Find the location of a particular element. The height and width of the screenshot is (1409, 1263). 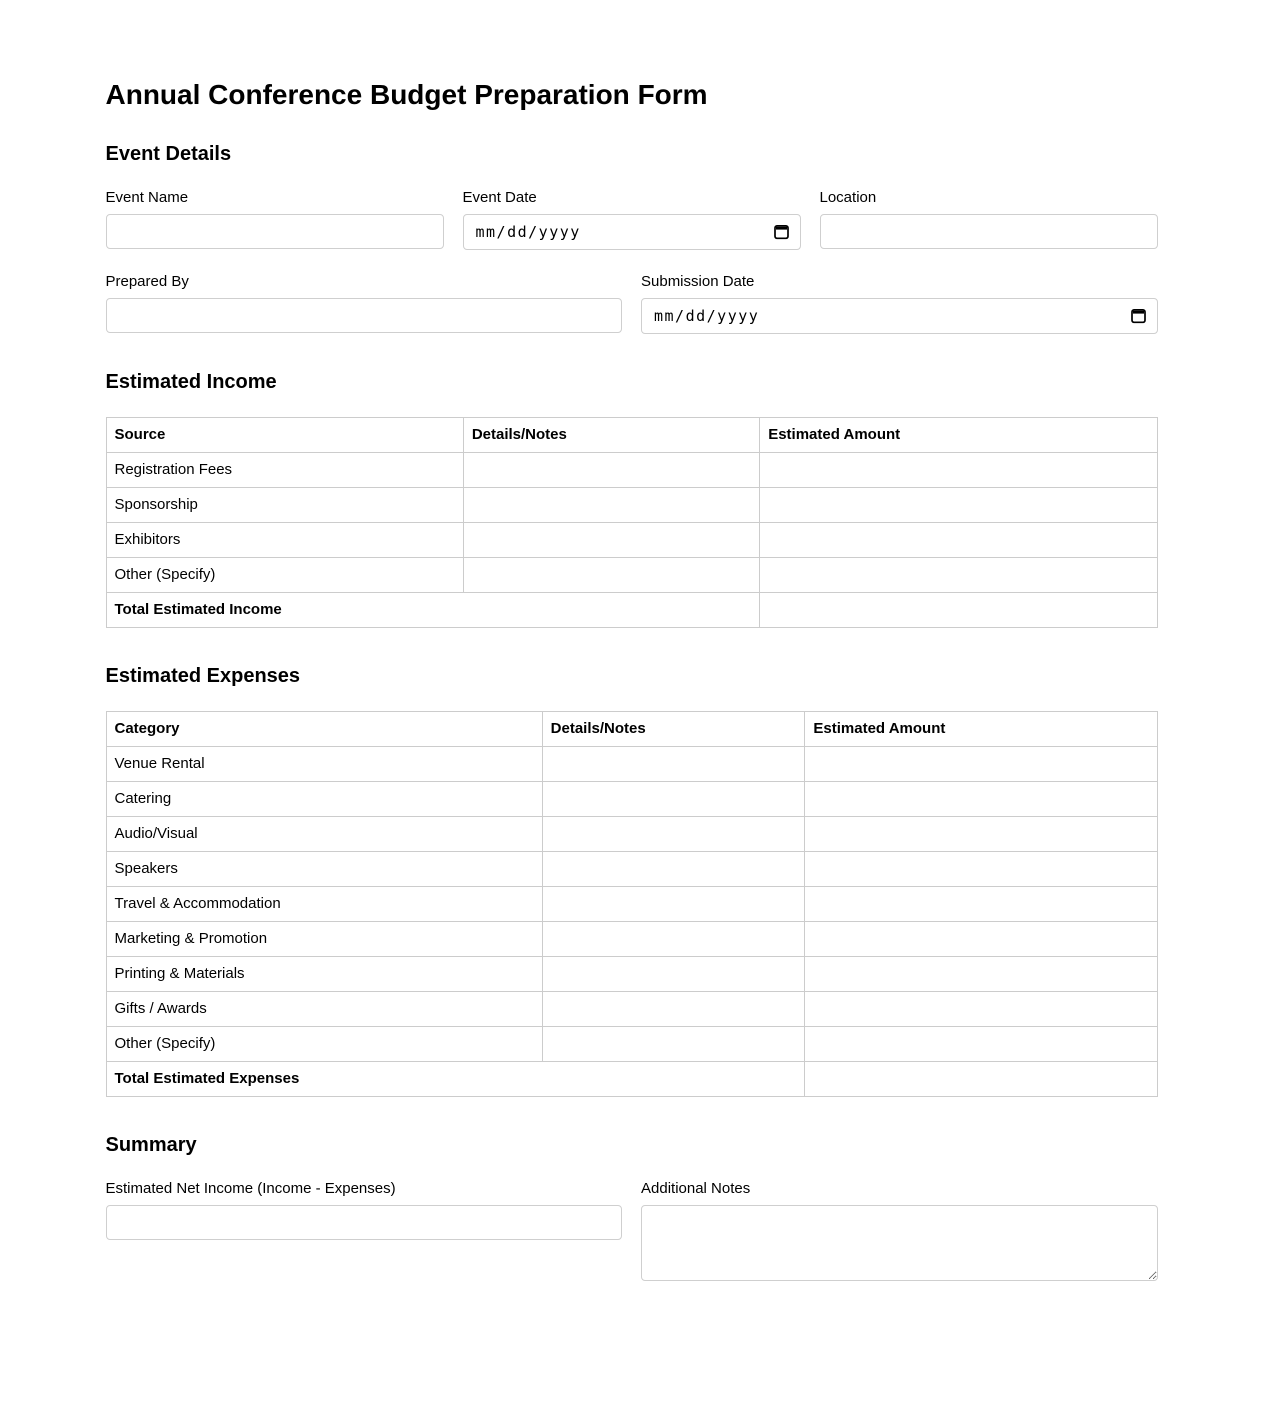

event-name-input is located at coordinates (274, 231).